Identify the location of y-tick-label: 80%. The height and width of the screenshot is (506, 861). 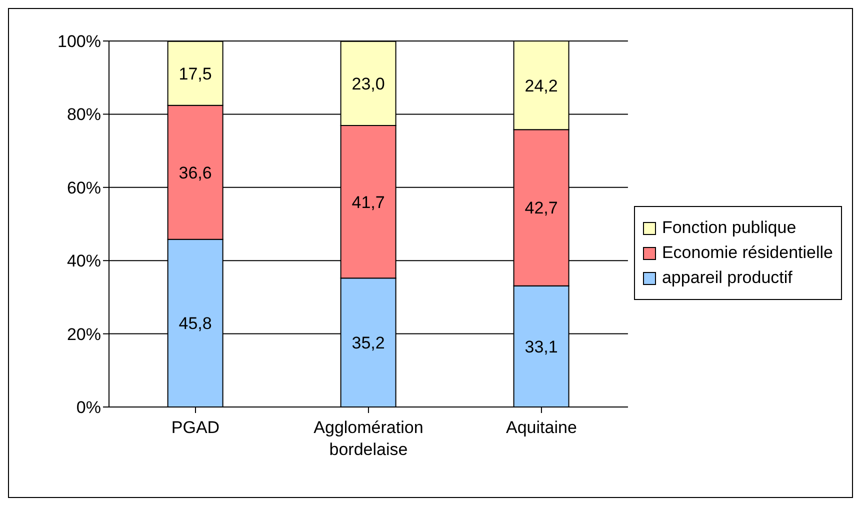
(83, 114).